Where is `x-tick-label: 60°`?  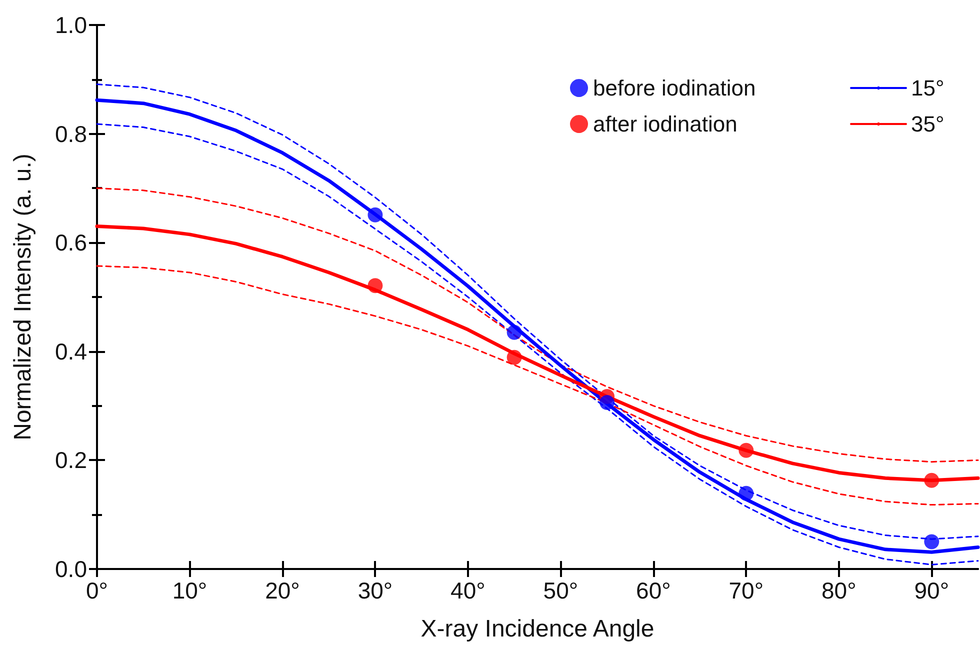 x-tick-label: 60° is located at coordinates (653, 591).